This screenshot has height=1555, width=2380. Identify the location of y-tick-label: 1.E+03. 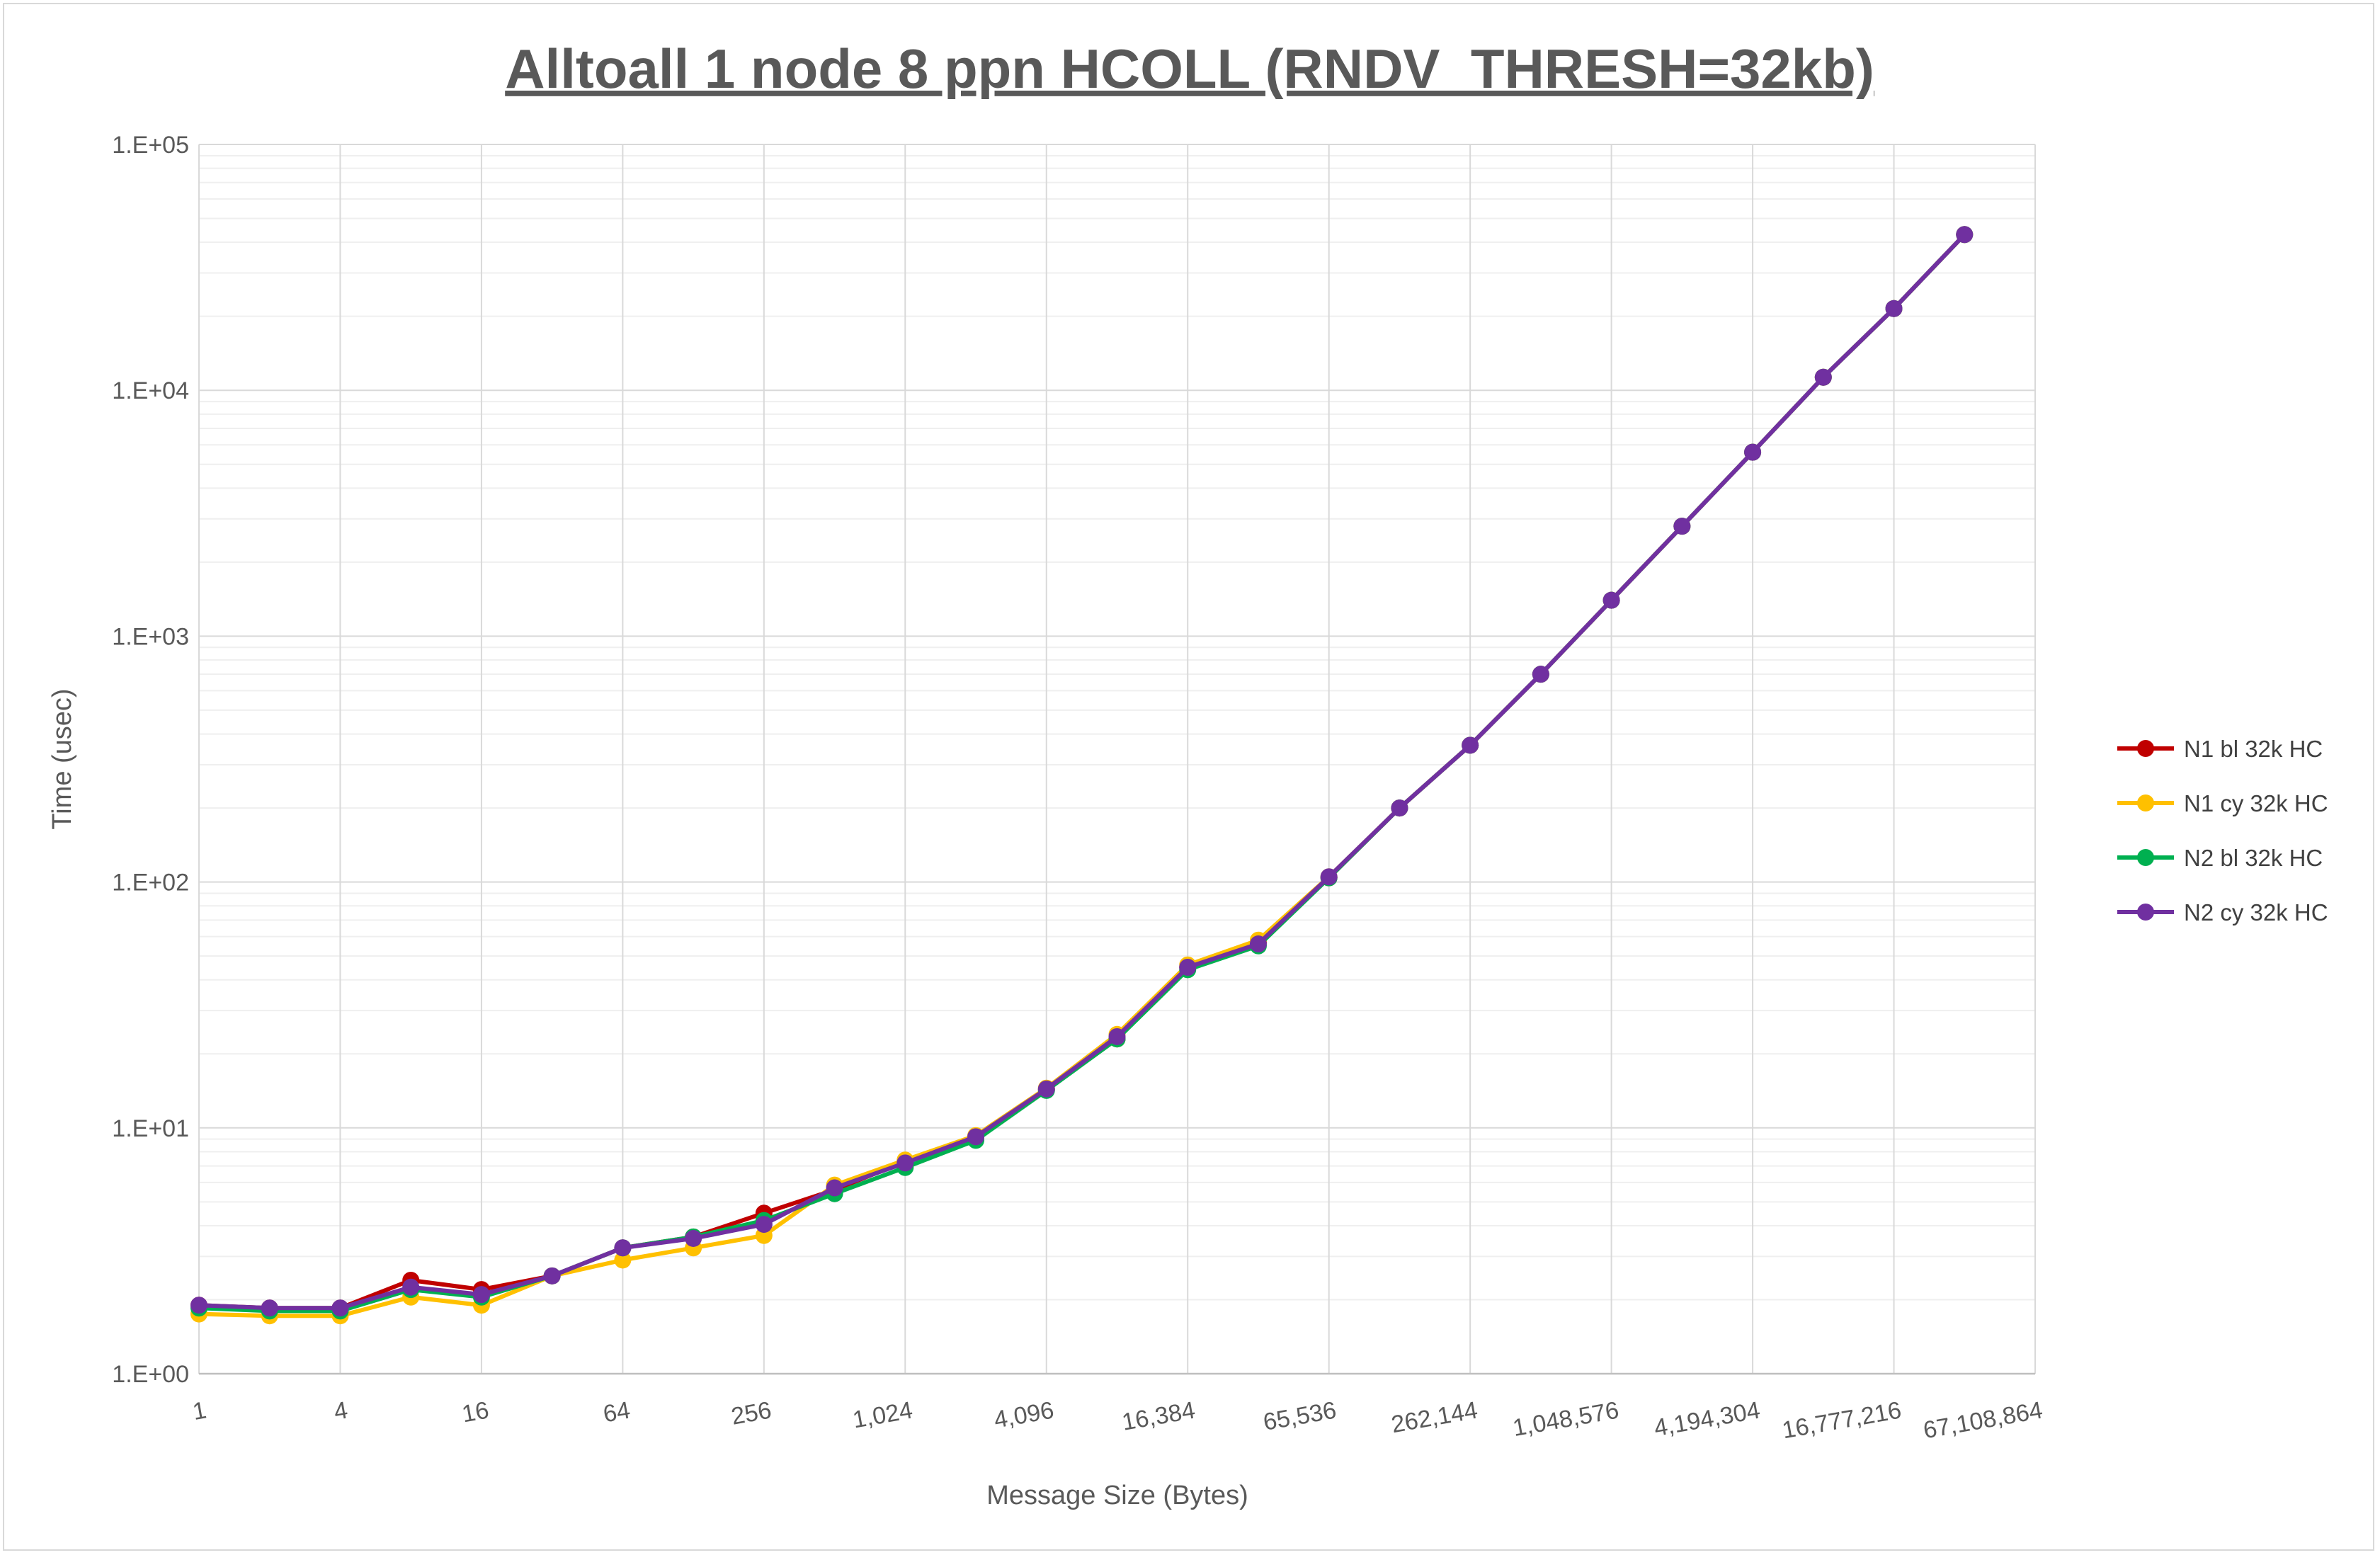
(150, 636).